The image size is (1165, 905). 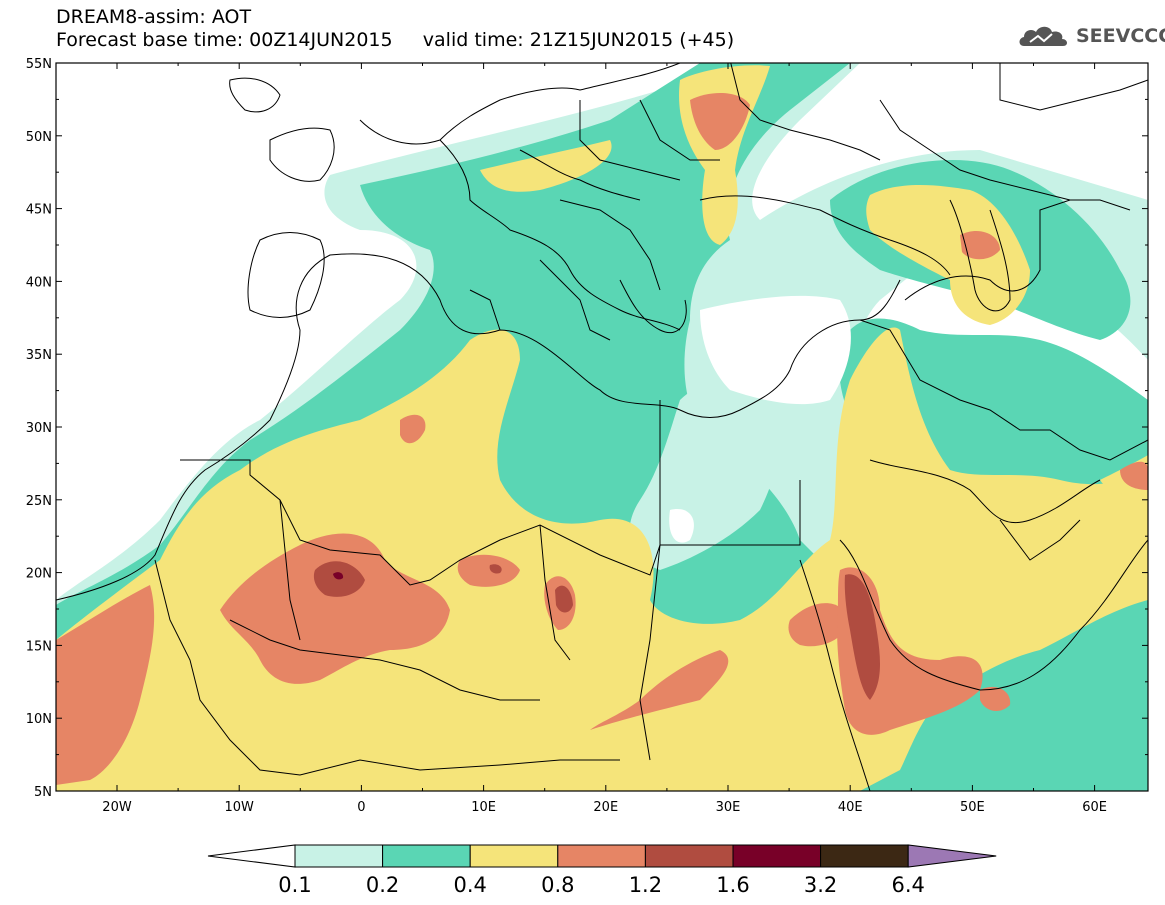 I want to click on lon-label: 20W, so click(x=117, y=807).